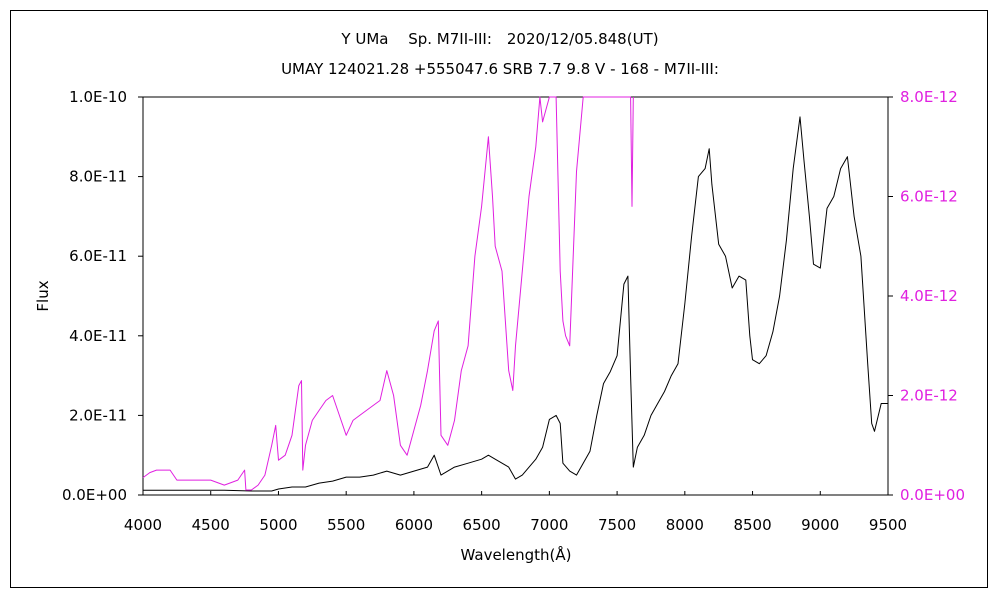 The width and height of the screenshot is (1000, 600). I want to click on y-left-tick-label: 2.0E-11, so click(98, 415).